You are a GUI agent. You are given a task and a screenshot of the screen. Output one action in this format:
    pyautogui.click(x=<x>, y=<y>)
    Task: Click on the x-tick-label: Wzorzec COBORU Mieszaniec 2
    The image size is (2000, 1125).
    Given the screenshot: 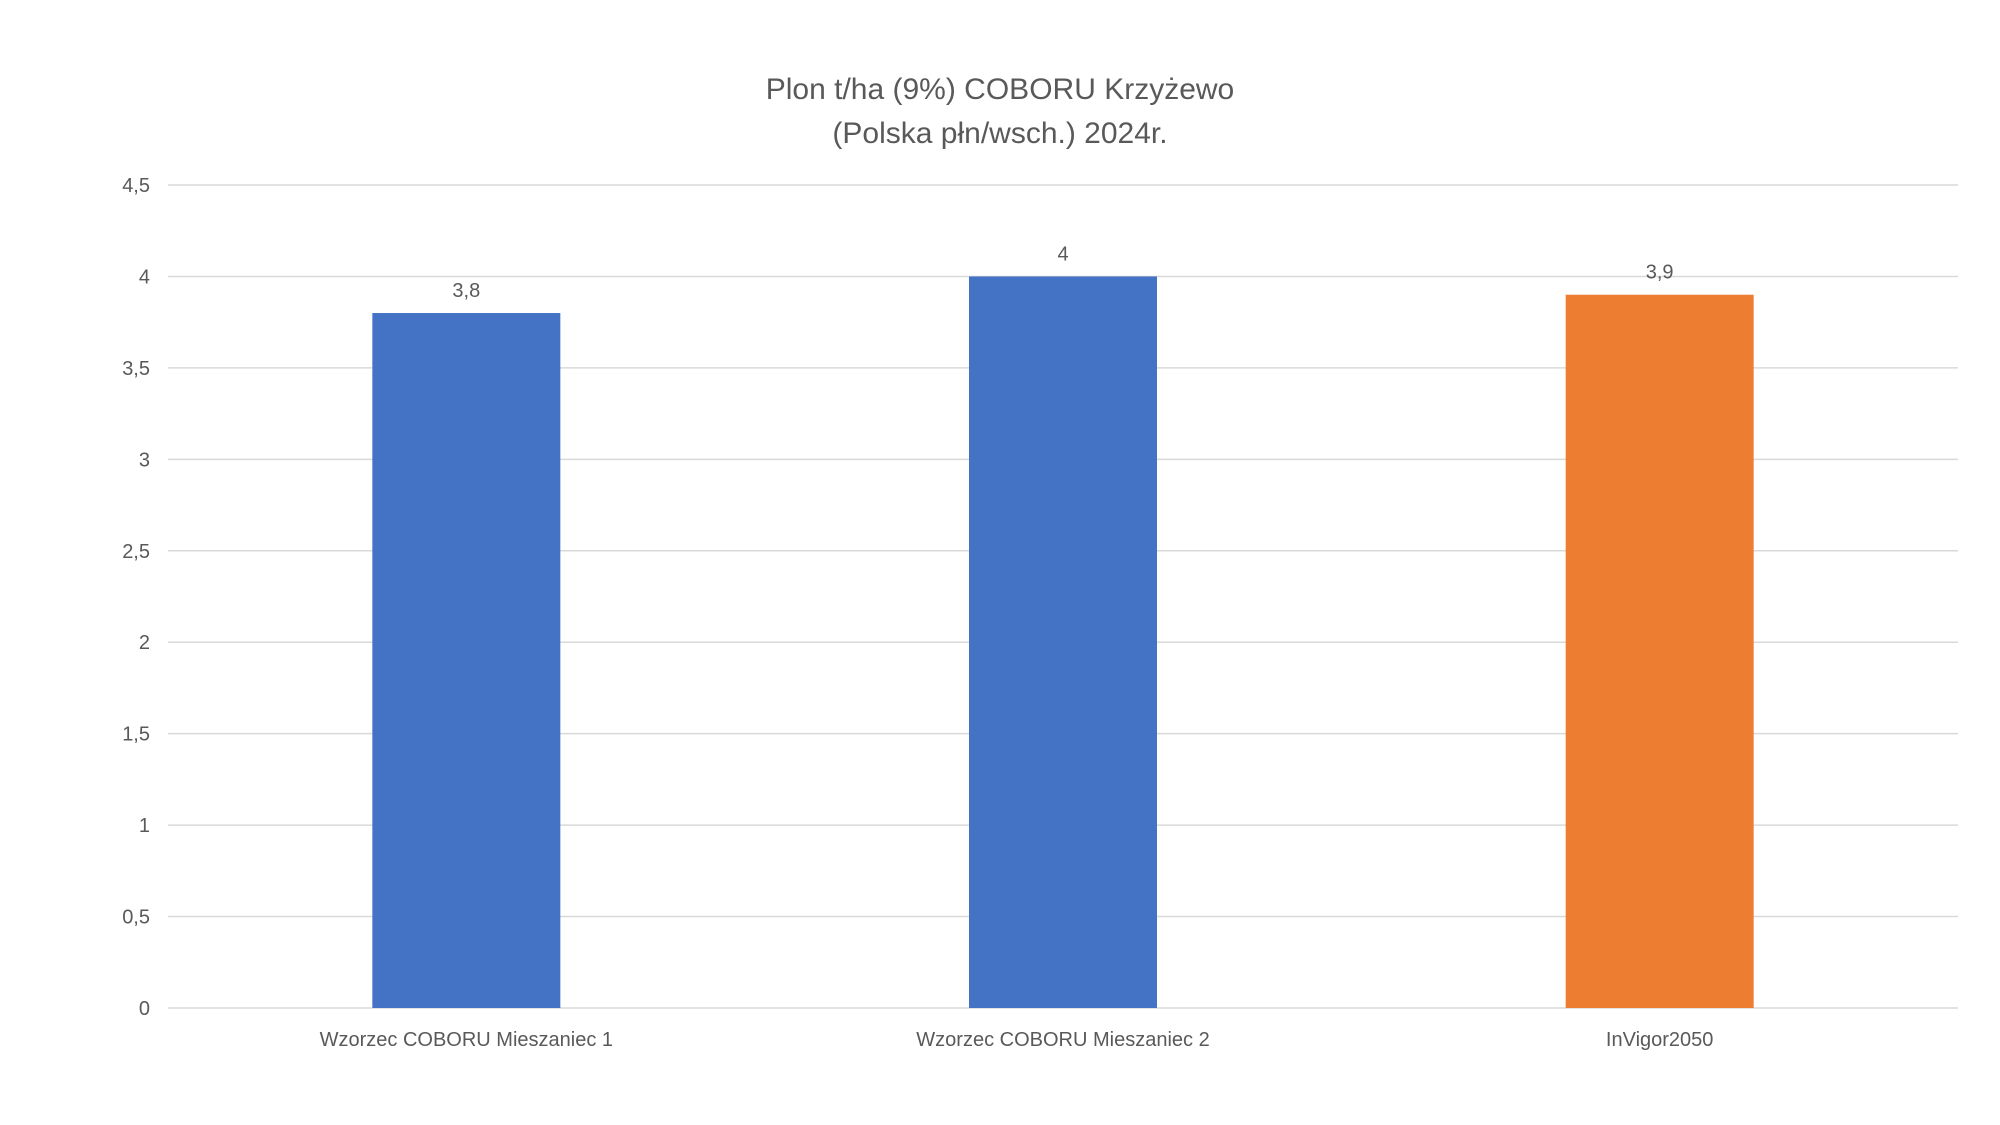 What is the action you would take?
    pyautogui.click(x=1062, y=1040)
    